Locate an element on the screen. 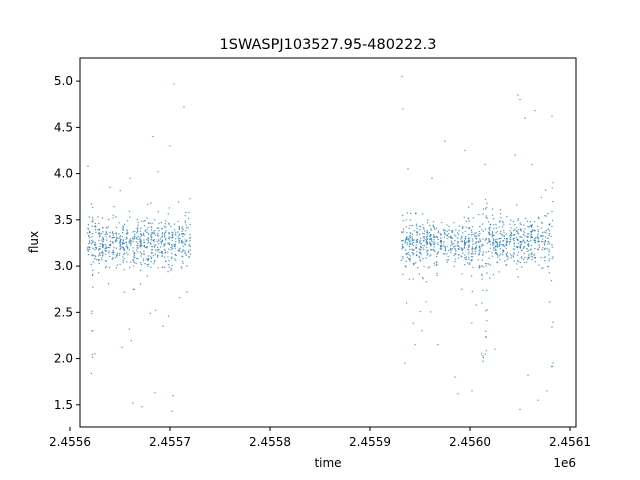 The width and height of the screenshot is (640, 480). y-tick-label: 4.5 is located at coordinates (63, 127).